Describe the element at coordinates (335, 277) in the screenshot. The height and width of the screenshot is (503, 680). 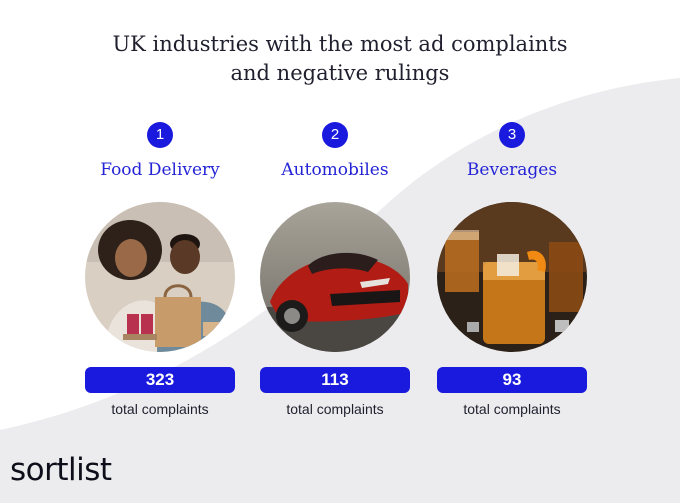
I see `automobile-photo` at that location.